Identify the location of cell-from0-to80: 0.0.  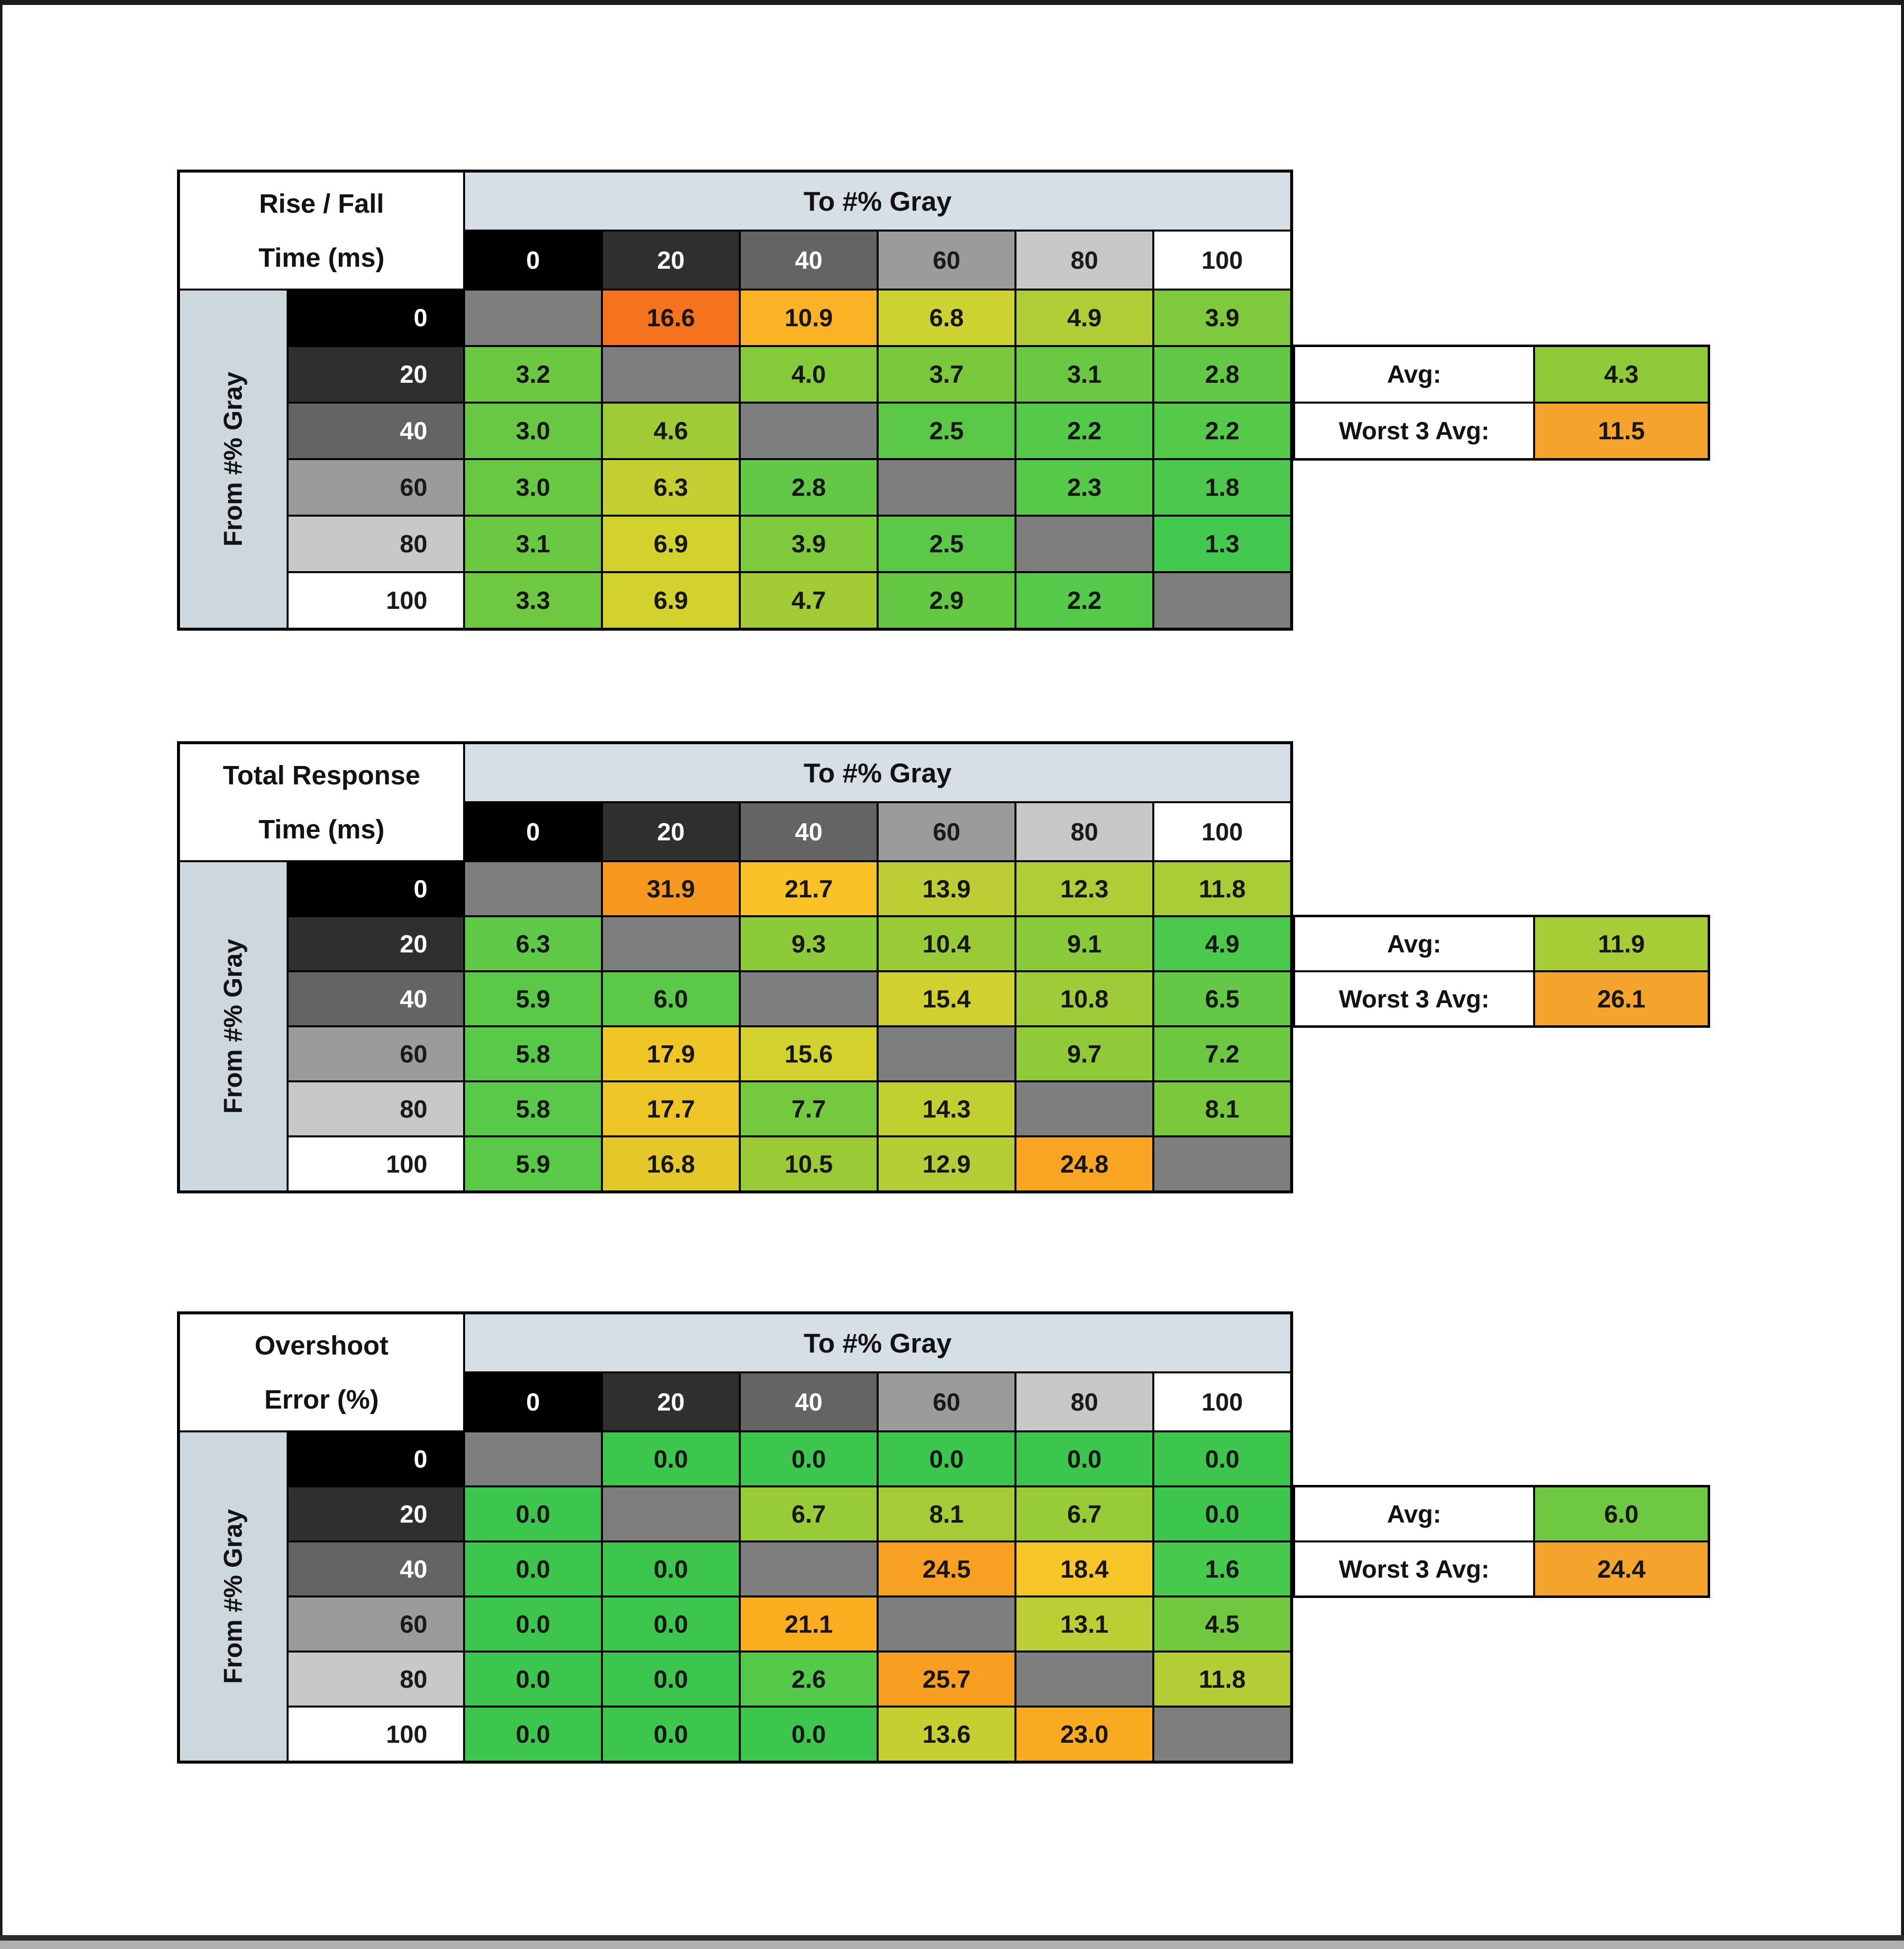
(1084, 1458).